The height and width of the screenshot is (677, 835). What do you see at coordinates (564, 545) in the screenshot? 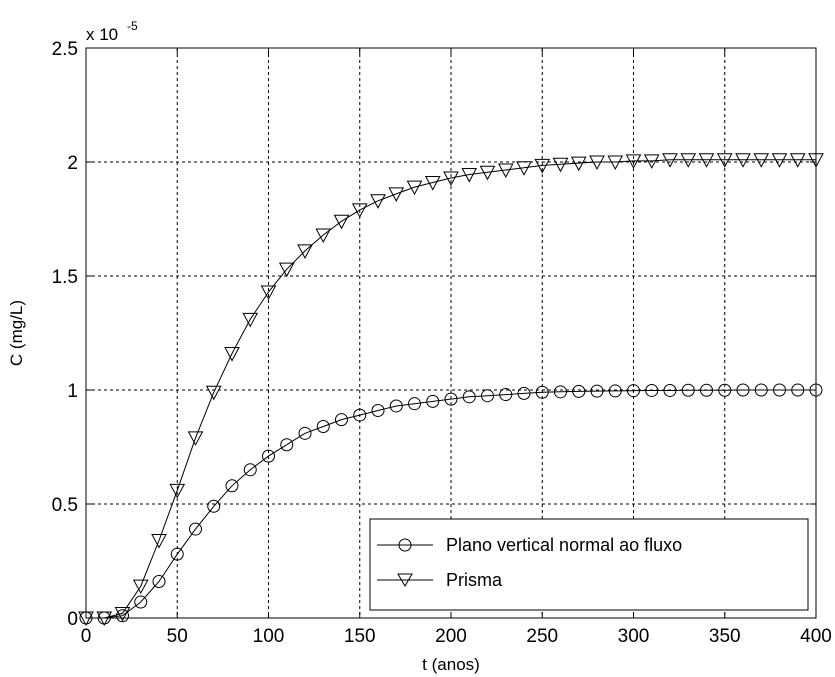
I see `legend-label-plano: Plano vertical normal ao fluxo` at bounding box center [564, 545].